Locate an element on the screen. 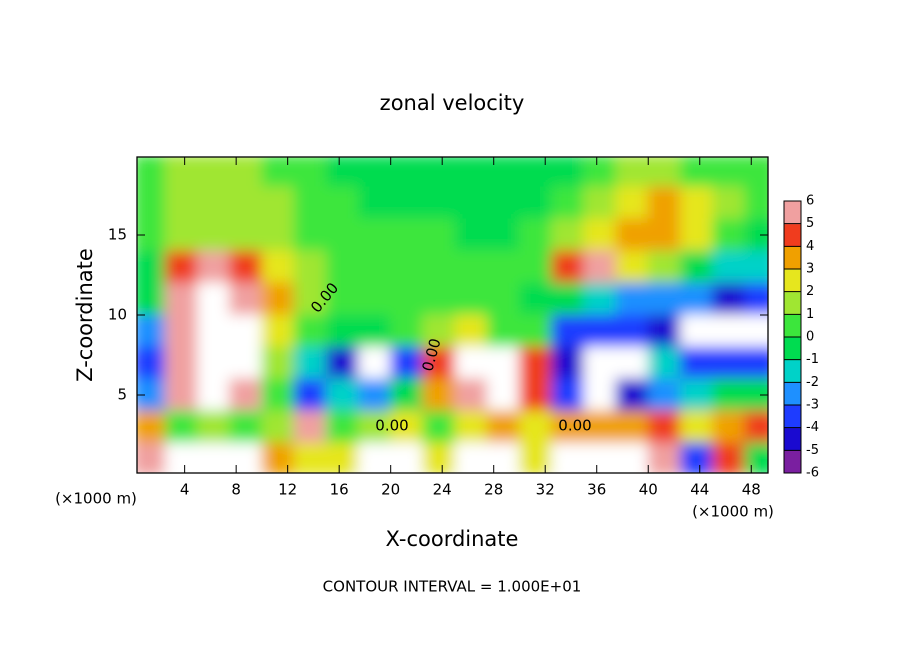  colorbar-tick-label: 2 is located at coordinates (810, 291).